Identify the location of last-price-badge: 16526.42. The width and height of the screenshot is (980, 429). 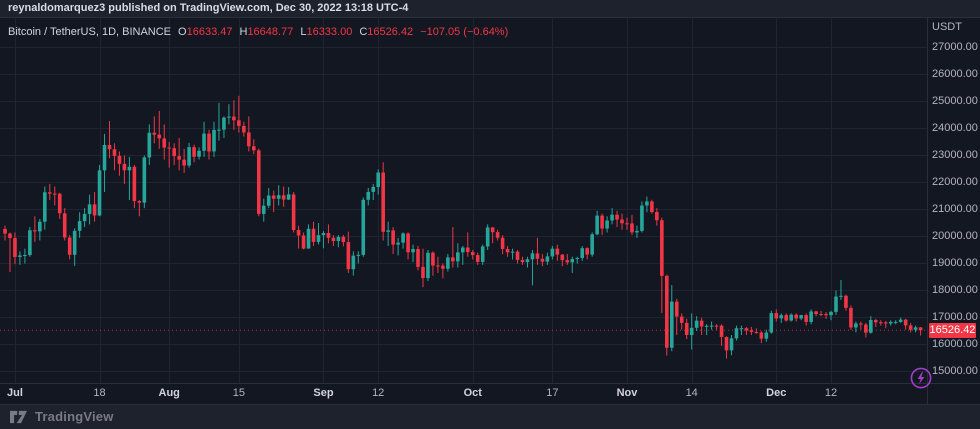
(952, 330).